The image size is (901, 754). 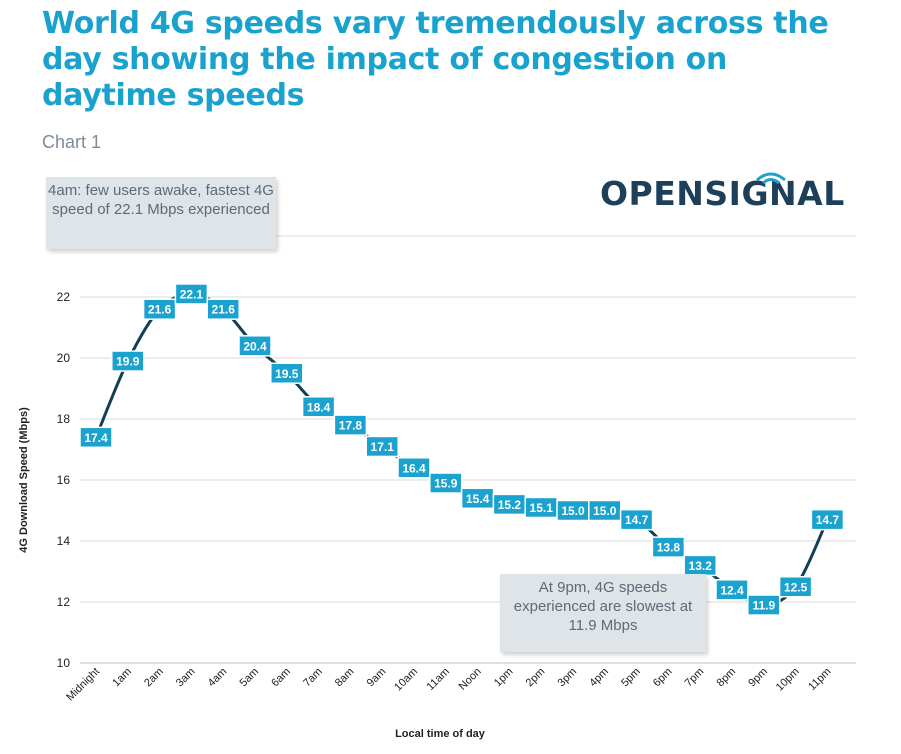 I want to click on y-axis-title: 4G Download Speed (Mbps), so click(x=24, y=480).